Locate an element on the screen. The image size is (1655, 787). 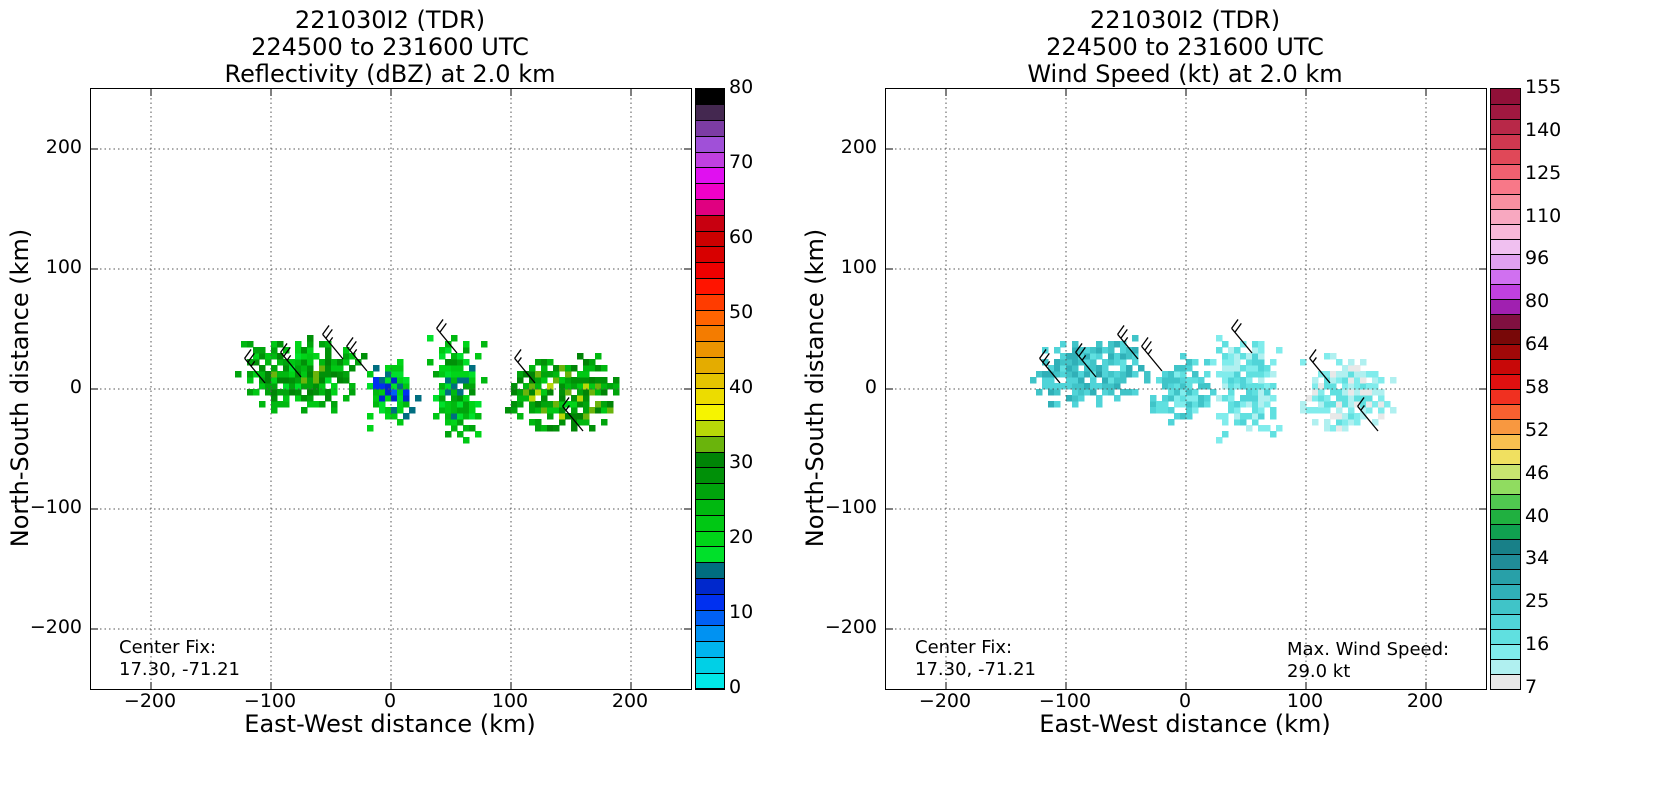
wind-barbs is located at coordinates (1209, 375).